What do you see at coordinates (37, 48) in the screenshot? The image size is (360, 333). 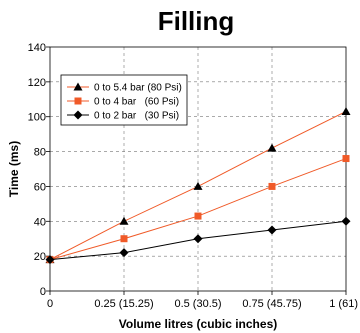 I see `y-tick-label: 140` at bounding box center [37, 48].